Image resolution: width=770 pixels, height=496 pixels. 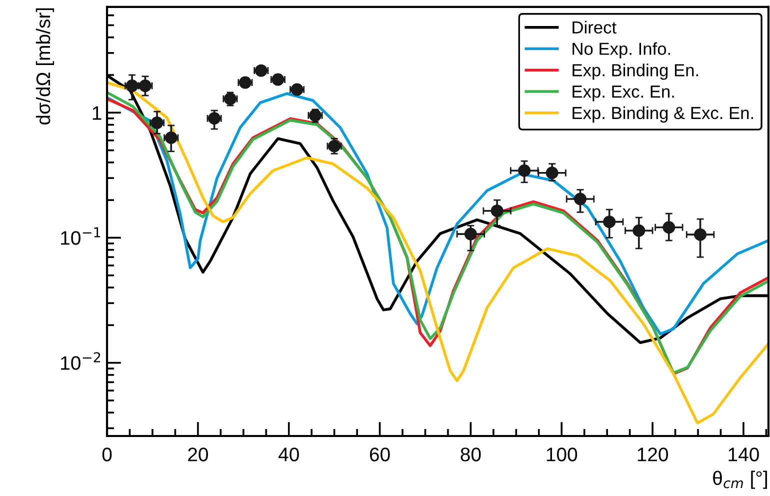 I want to click on x-tick-label: 60, so click(x=380, y=455).